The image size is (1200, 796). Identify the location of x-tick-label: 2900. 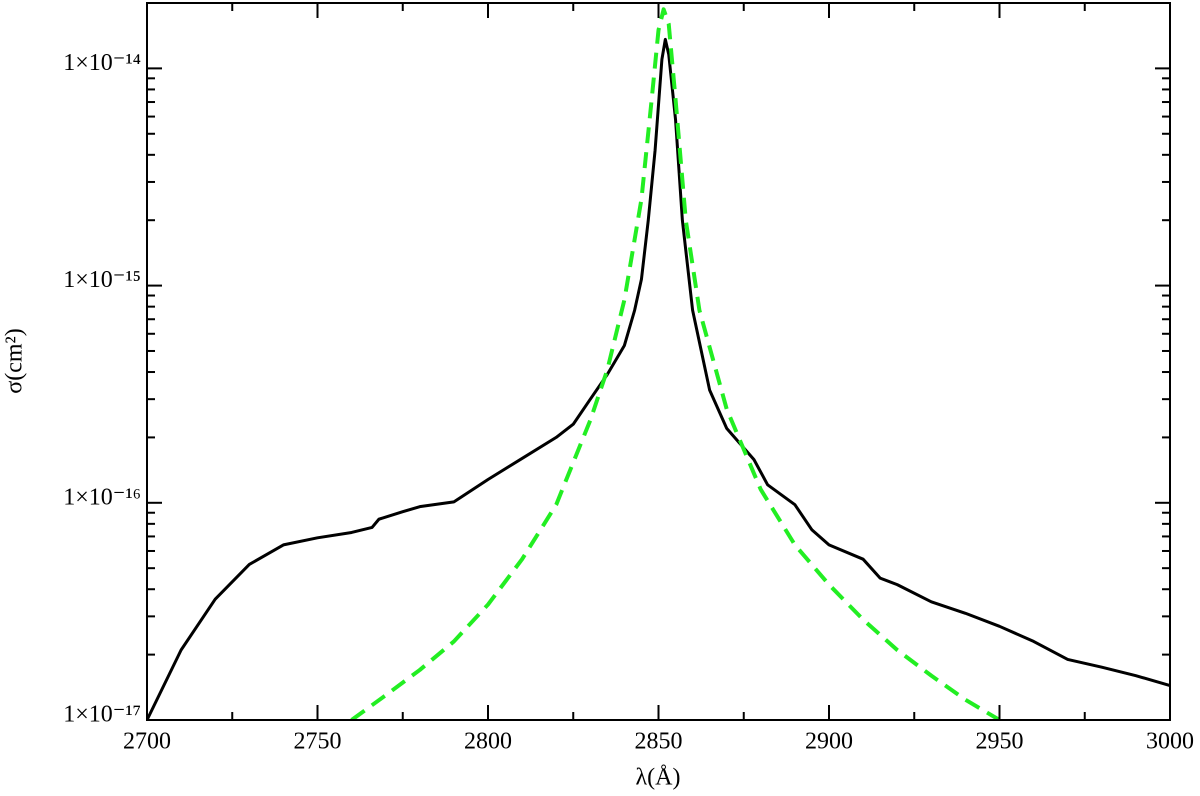
(829, 742).